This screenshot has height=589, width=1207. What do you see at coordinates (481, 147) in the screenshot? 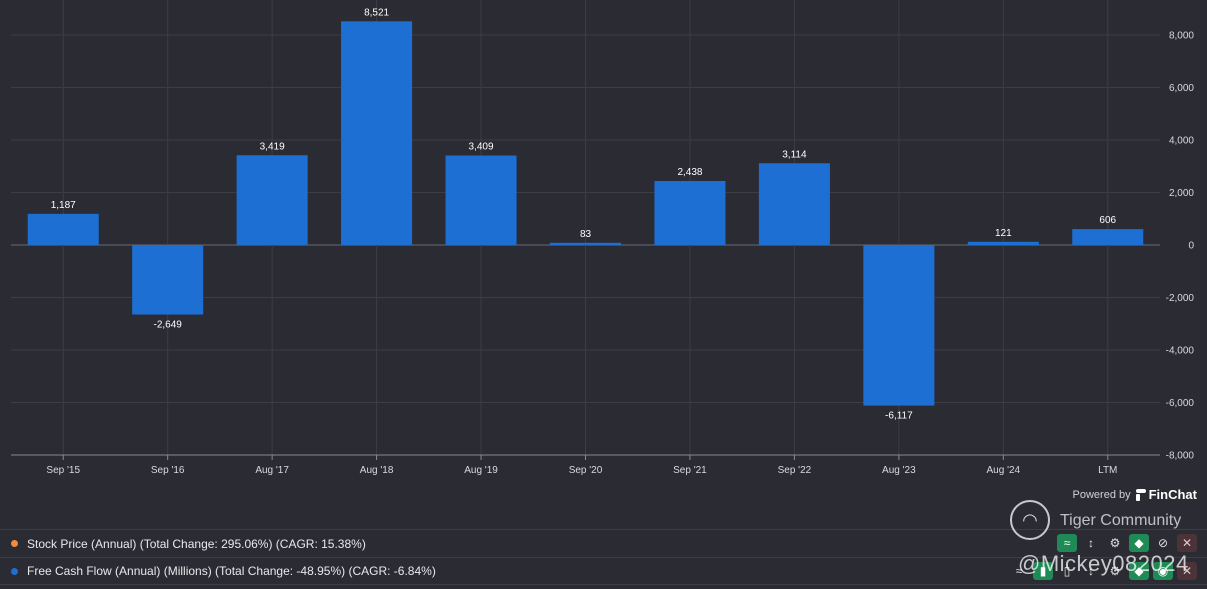
I see `data-label: 3,409` at bounding box center [481, 147].